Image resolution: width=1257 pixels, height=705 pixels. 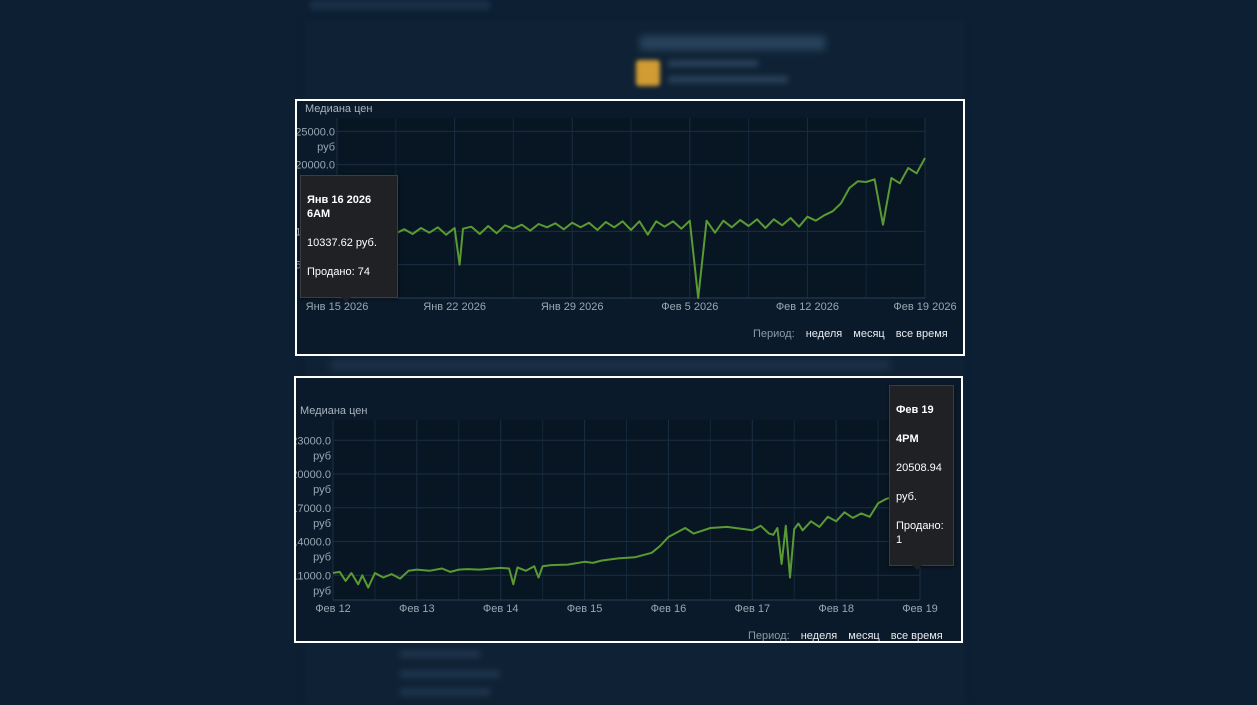 I want to click on tooltip-sold: Продано: 74, so click(x=338, y=272).